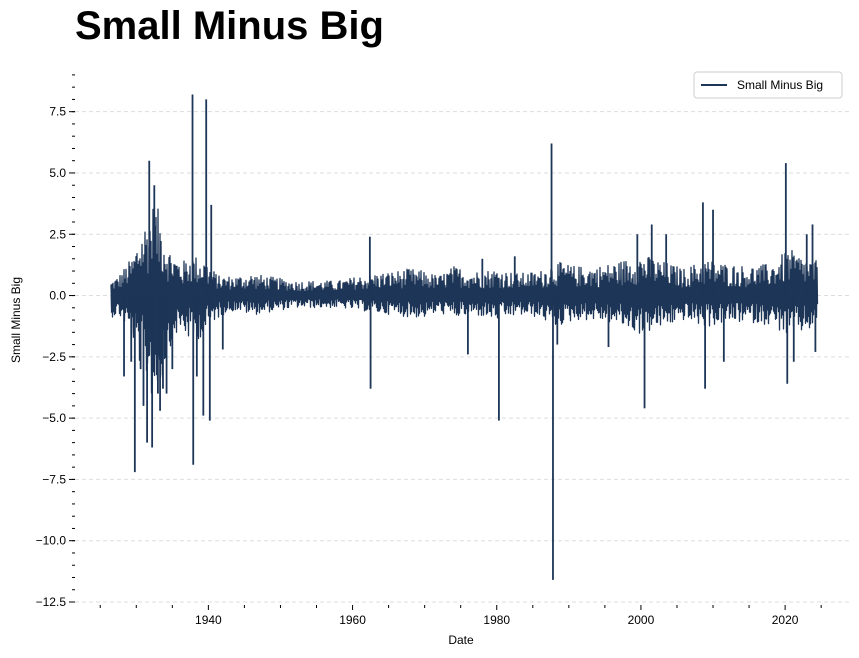 This screenshot has height=658, width=859. Describe the element at coordinates (51, 541) in the screenshot. I see `y-tick-label: −10.0` at that location.